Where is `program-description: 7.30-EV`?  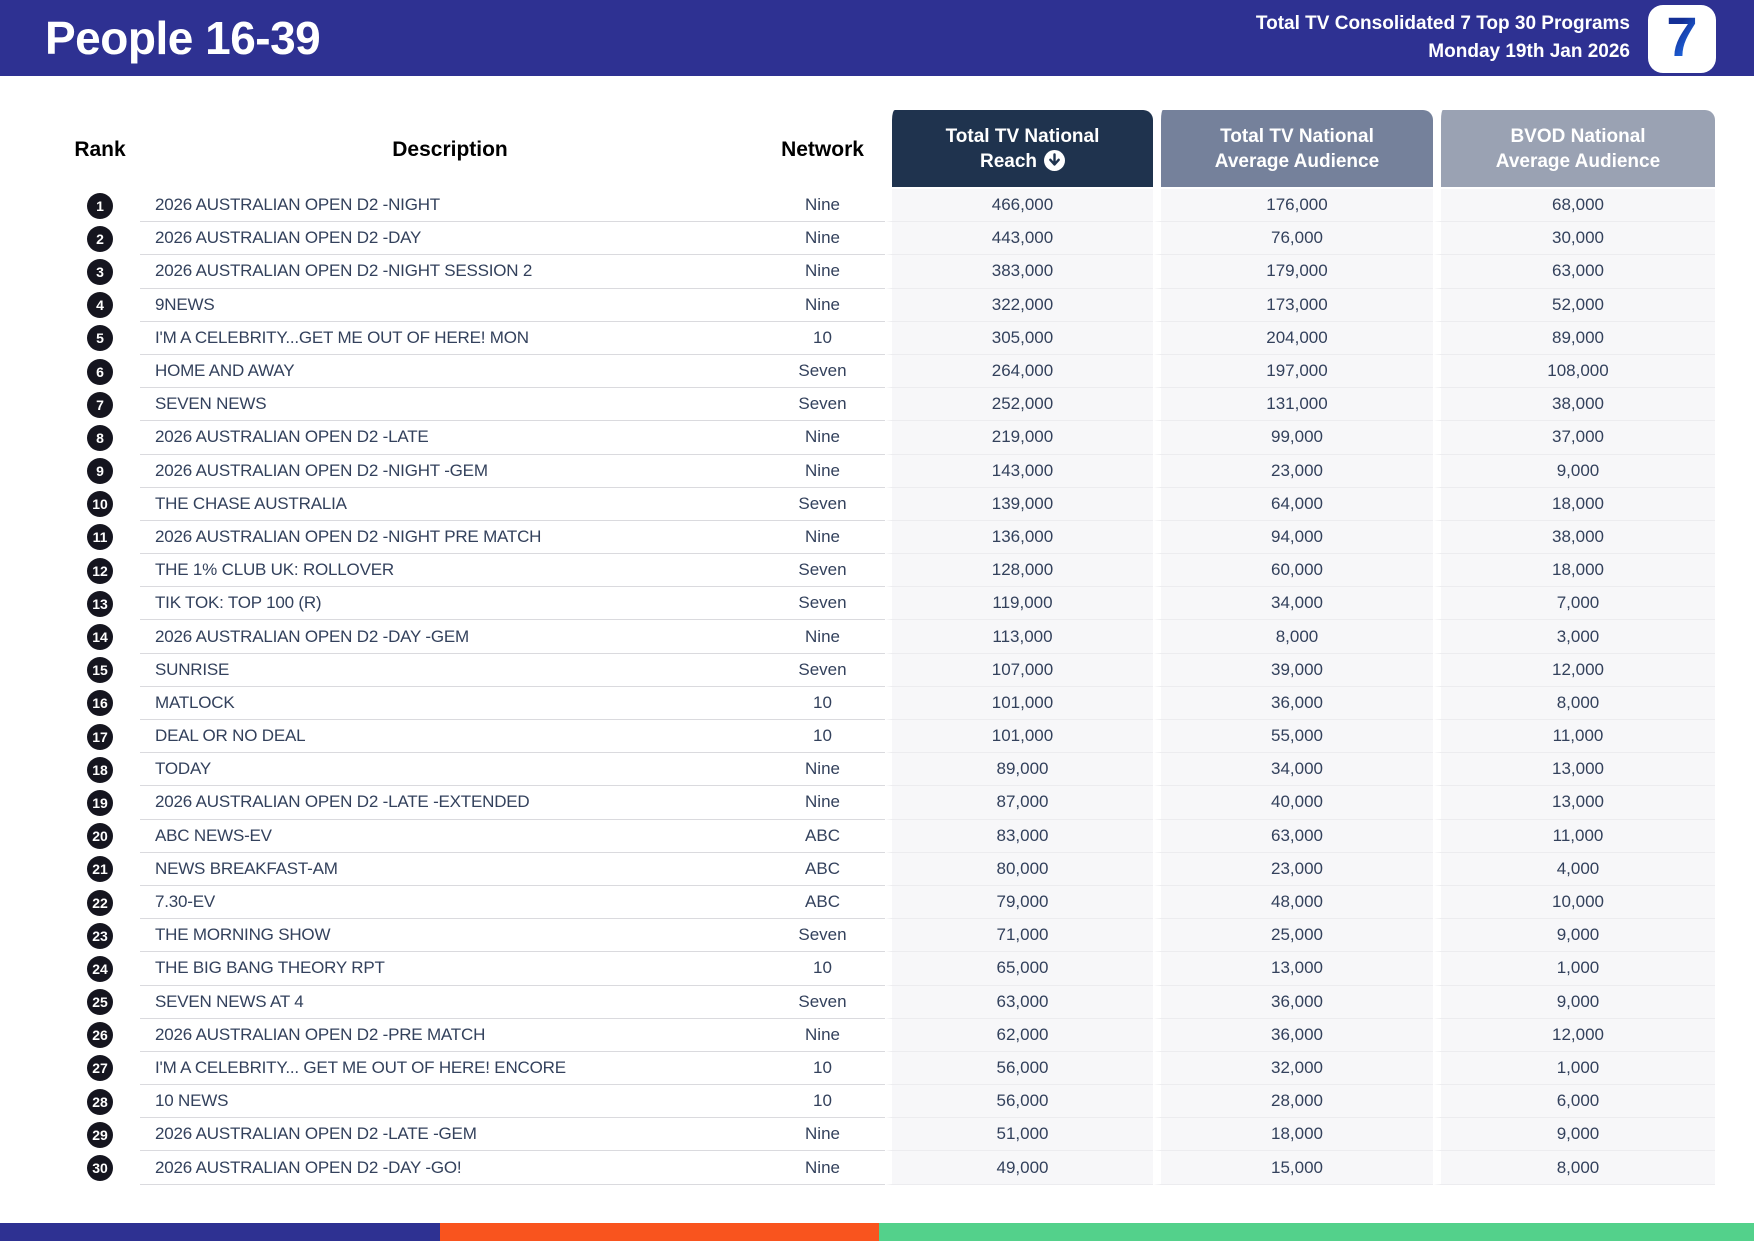
program-description: 7.30-EV is located at coordinates (450, 903).